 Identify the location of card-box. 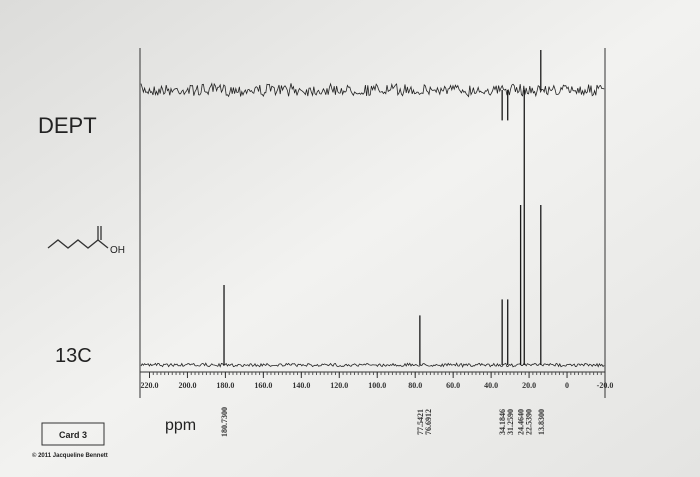
(73, 434).